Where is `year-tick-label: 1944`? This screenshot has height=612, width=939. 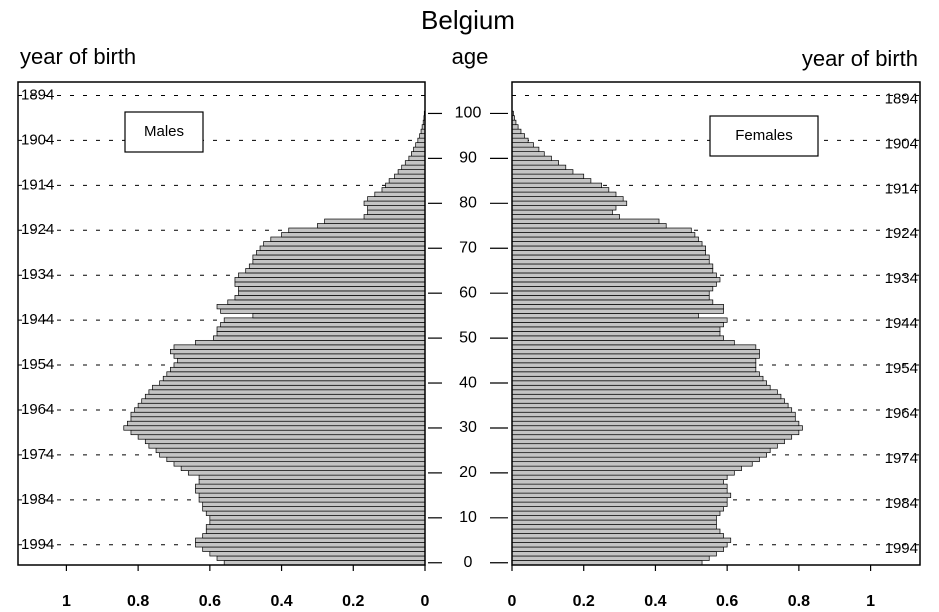
year-tick-label: 1944 is located at coordinates (901, 323).